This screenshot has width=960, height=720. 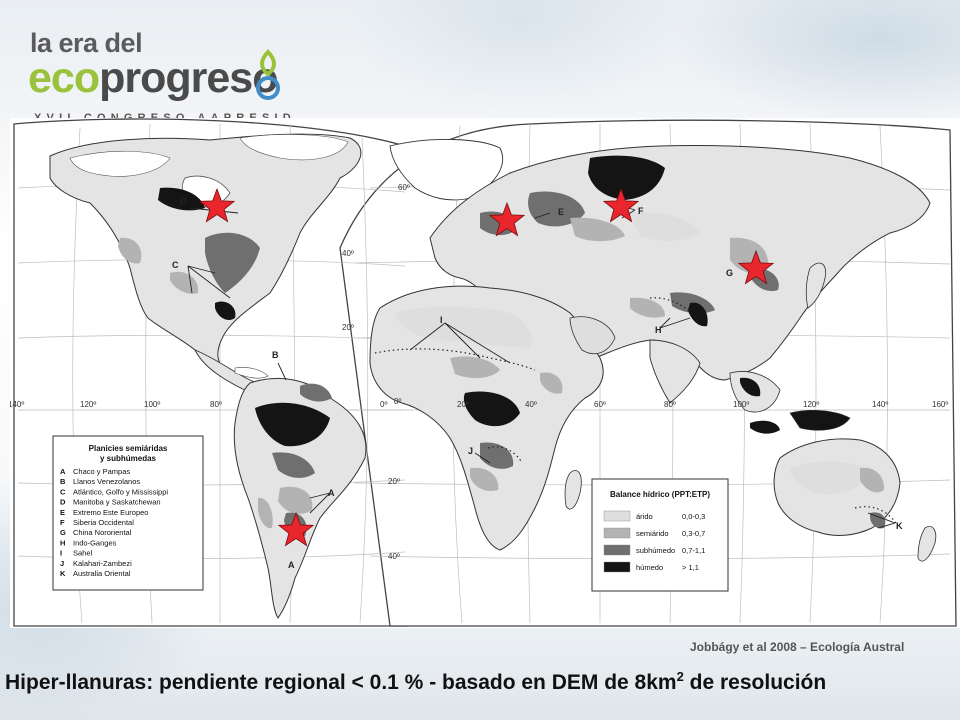 I want to click on legend-plains-name: Extremo Este Europeo, so click(x=110, y=512).